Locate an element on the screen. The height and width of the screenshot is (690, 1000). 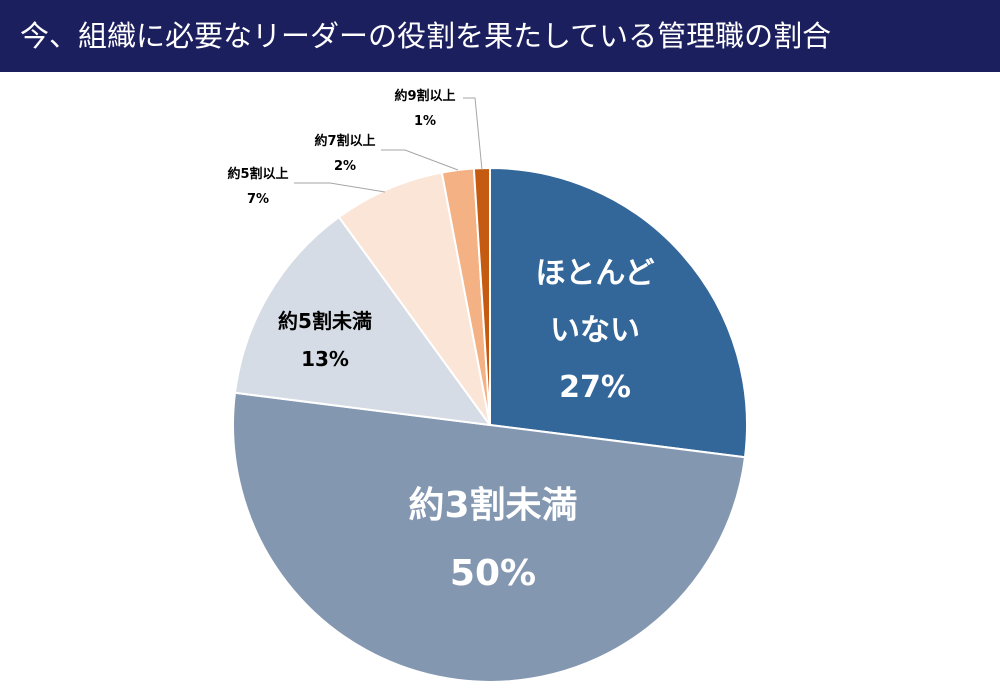
value-label: 7% is located at coordinates (258, 199).